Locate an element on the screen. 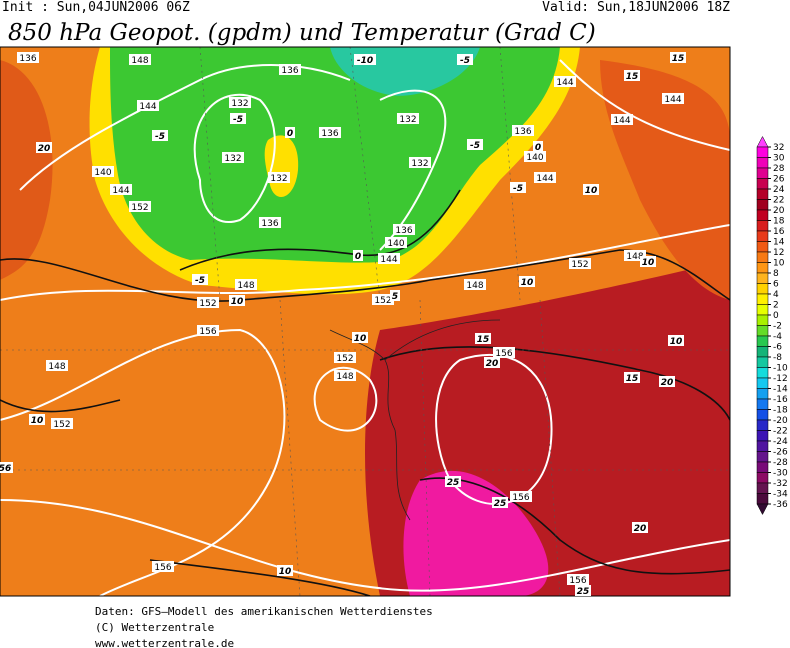  temperature-label: 15 is located at coordinates (678, 59).